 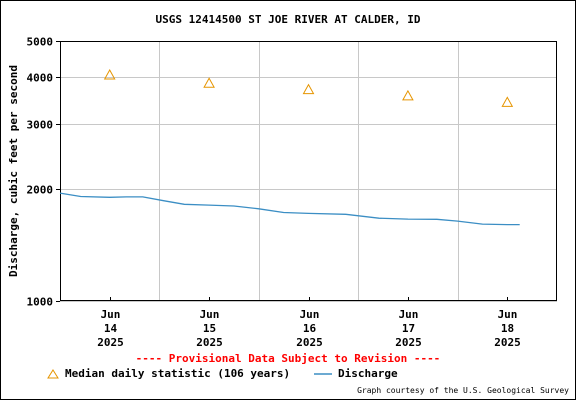 I want to click on y-tick-label: 5000, so click(x=40, y=42).